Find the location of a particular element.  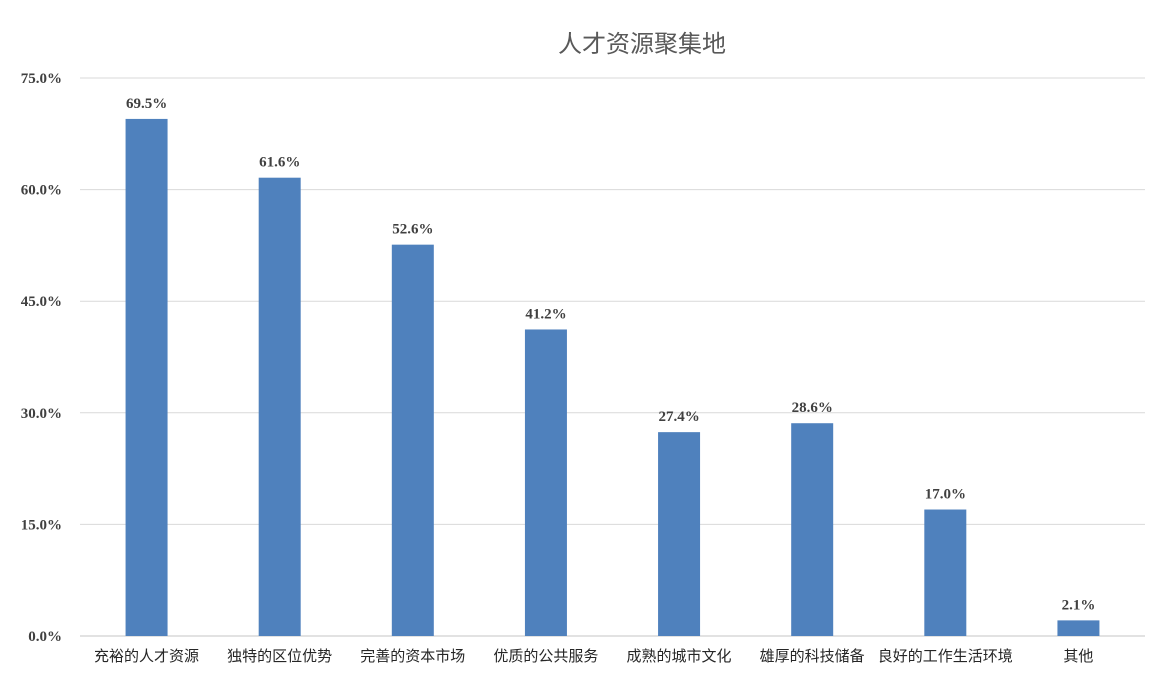

data-label: 41.2% is located at coordinates (545, 314).